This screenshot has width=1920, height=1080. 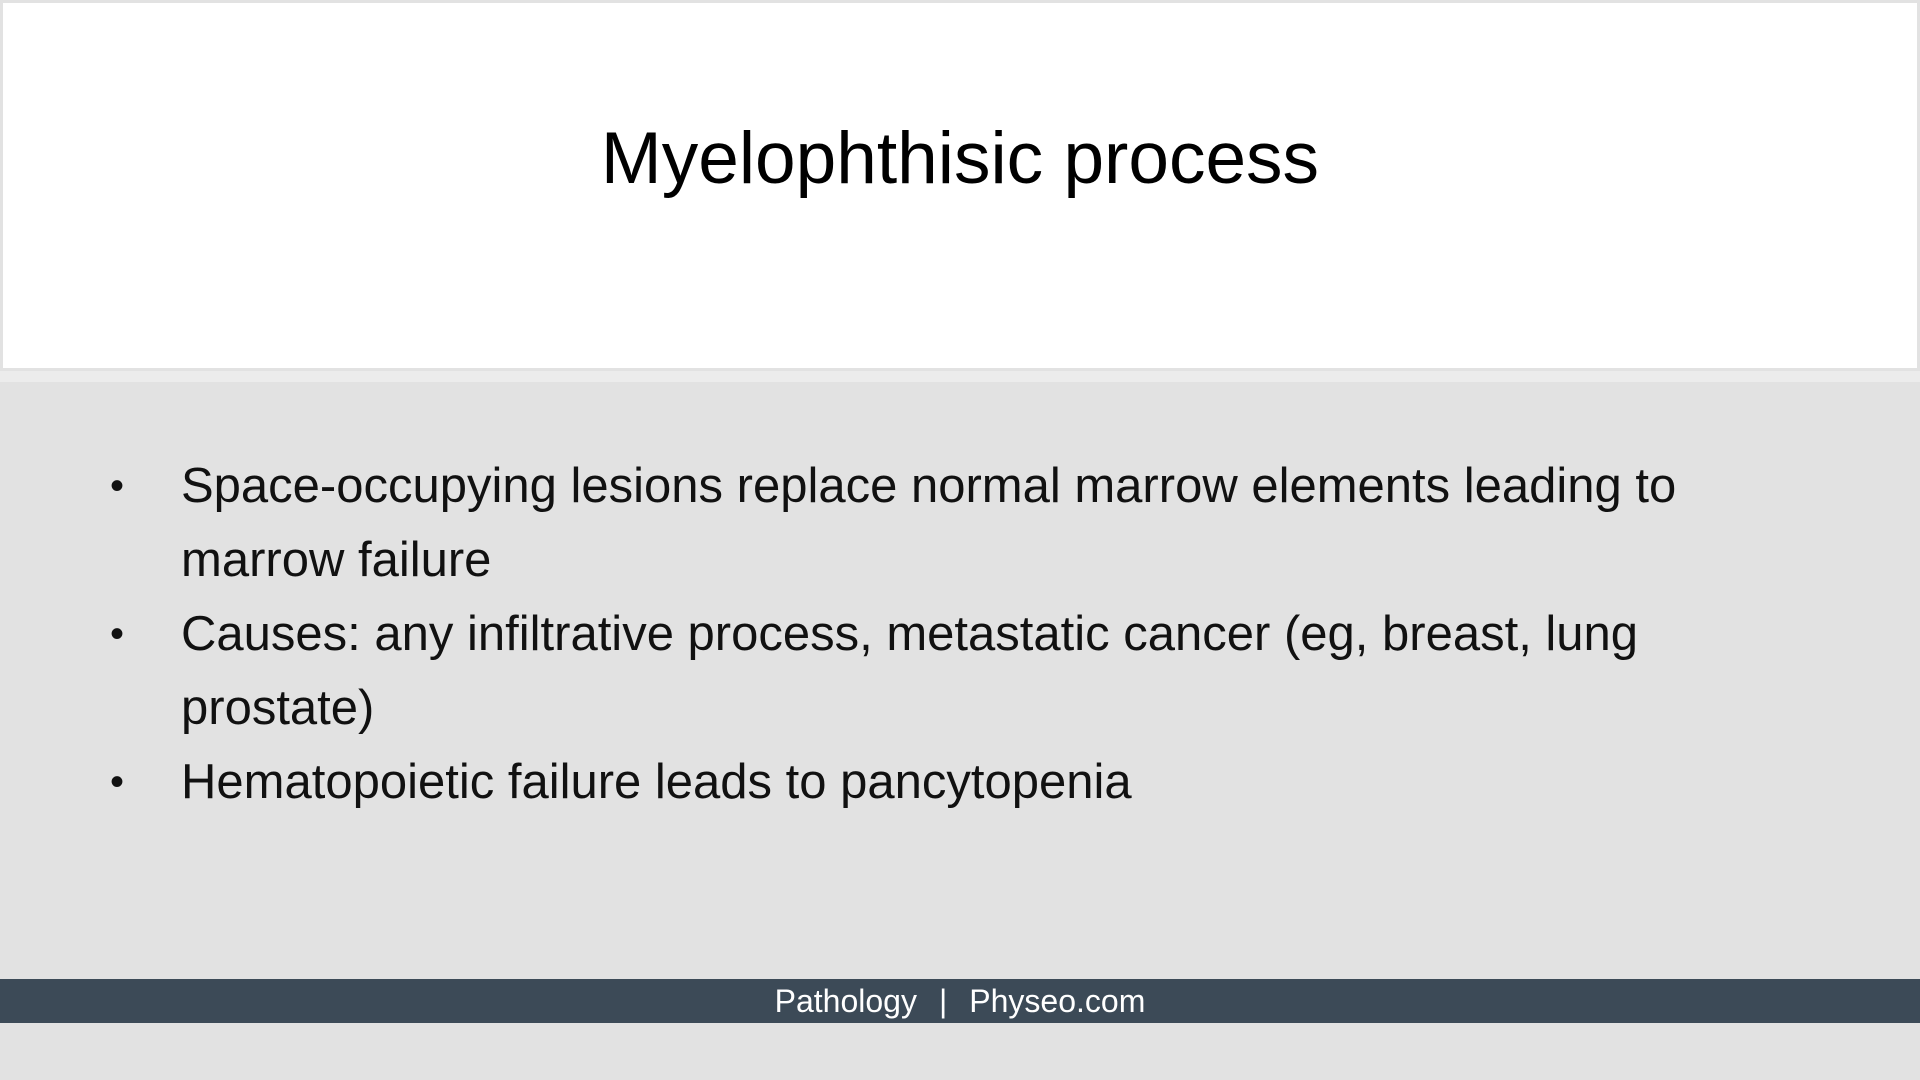 What do you see at coordinates (1057, 1001) in the screenshot?
I see `footer-site: Physeo.com` at bounding box center [1057, 1001].